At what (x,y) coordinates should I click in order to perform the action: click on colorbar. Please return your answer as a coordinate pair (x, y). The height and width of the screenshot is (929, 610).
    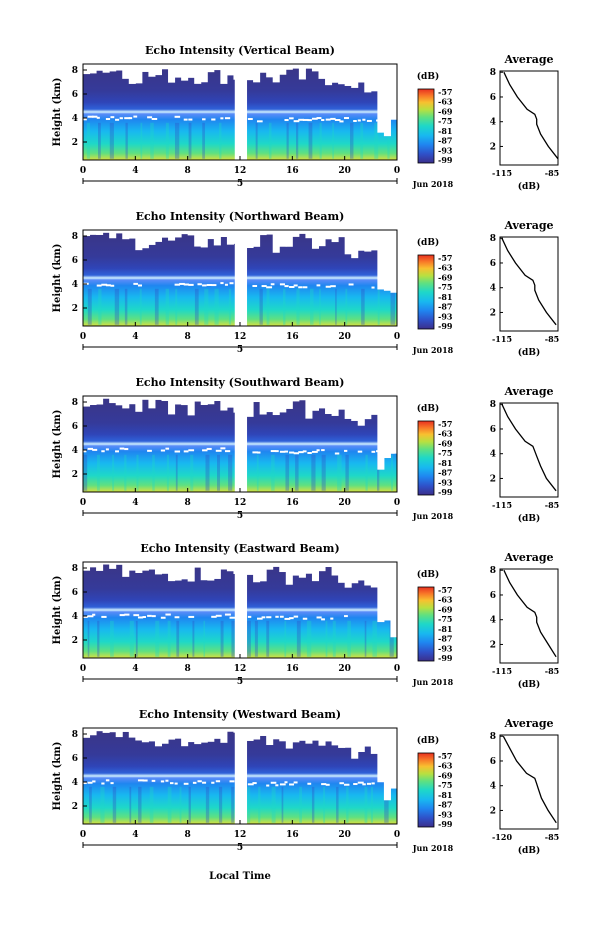
    Looking at the image, I should click on (426, 790).